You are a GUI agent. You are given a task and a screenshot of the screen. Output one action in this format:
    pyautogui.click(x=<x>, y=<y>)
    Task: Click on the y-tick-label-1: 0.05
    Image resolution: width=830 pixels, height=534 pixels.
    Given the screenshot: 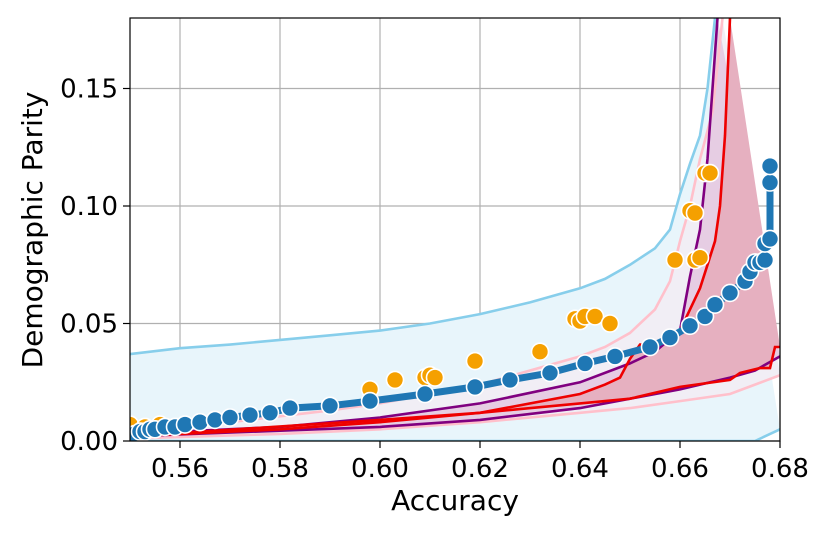 What is the action you would take?
    pyautogui.click(x=89, y=325)
    